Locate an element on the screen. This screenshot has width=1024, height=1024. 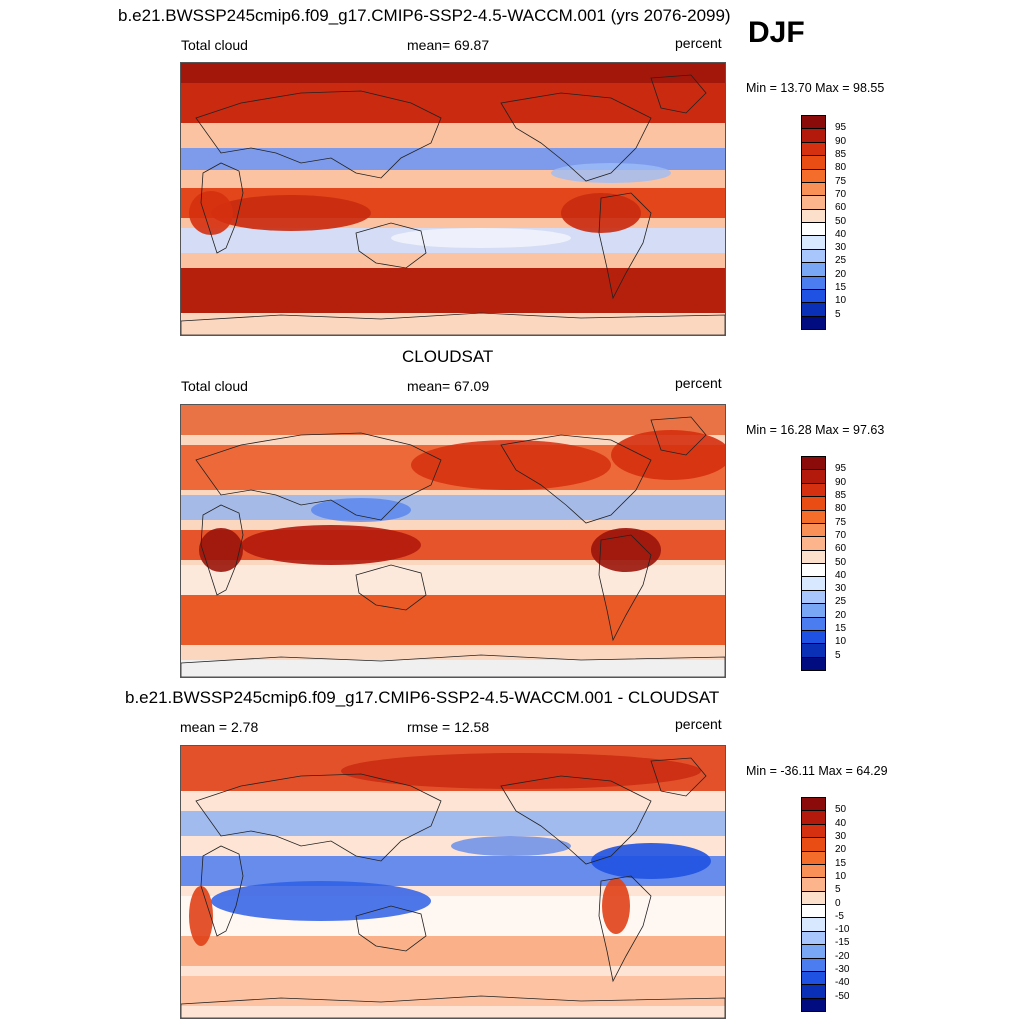
panel2-map-canvas is located at coordinates (453, 541).